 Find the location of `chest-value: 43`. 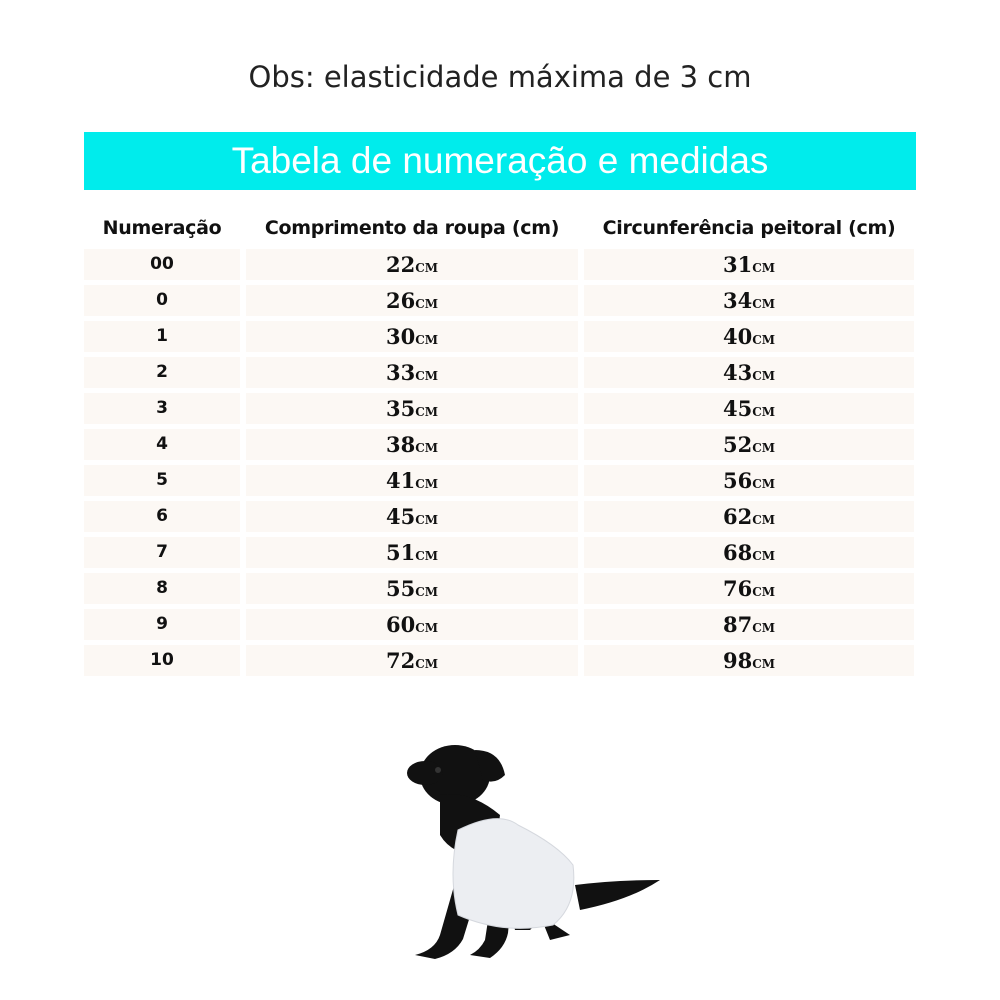

chest-value: 43 is located at coordinates (737, 372).